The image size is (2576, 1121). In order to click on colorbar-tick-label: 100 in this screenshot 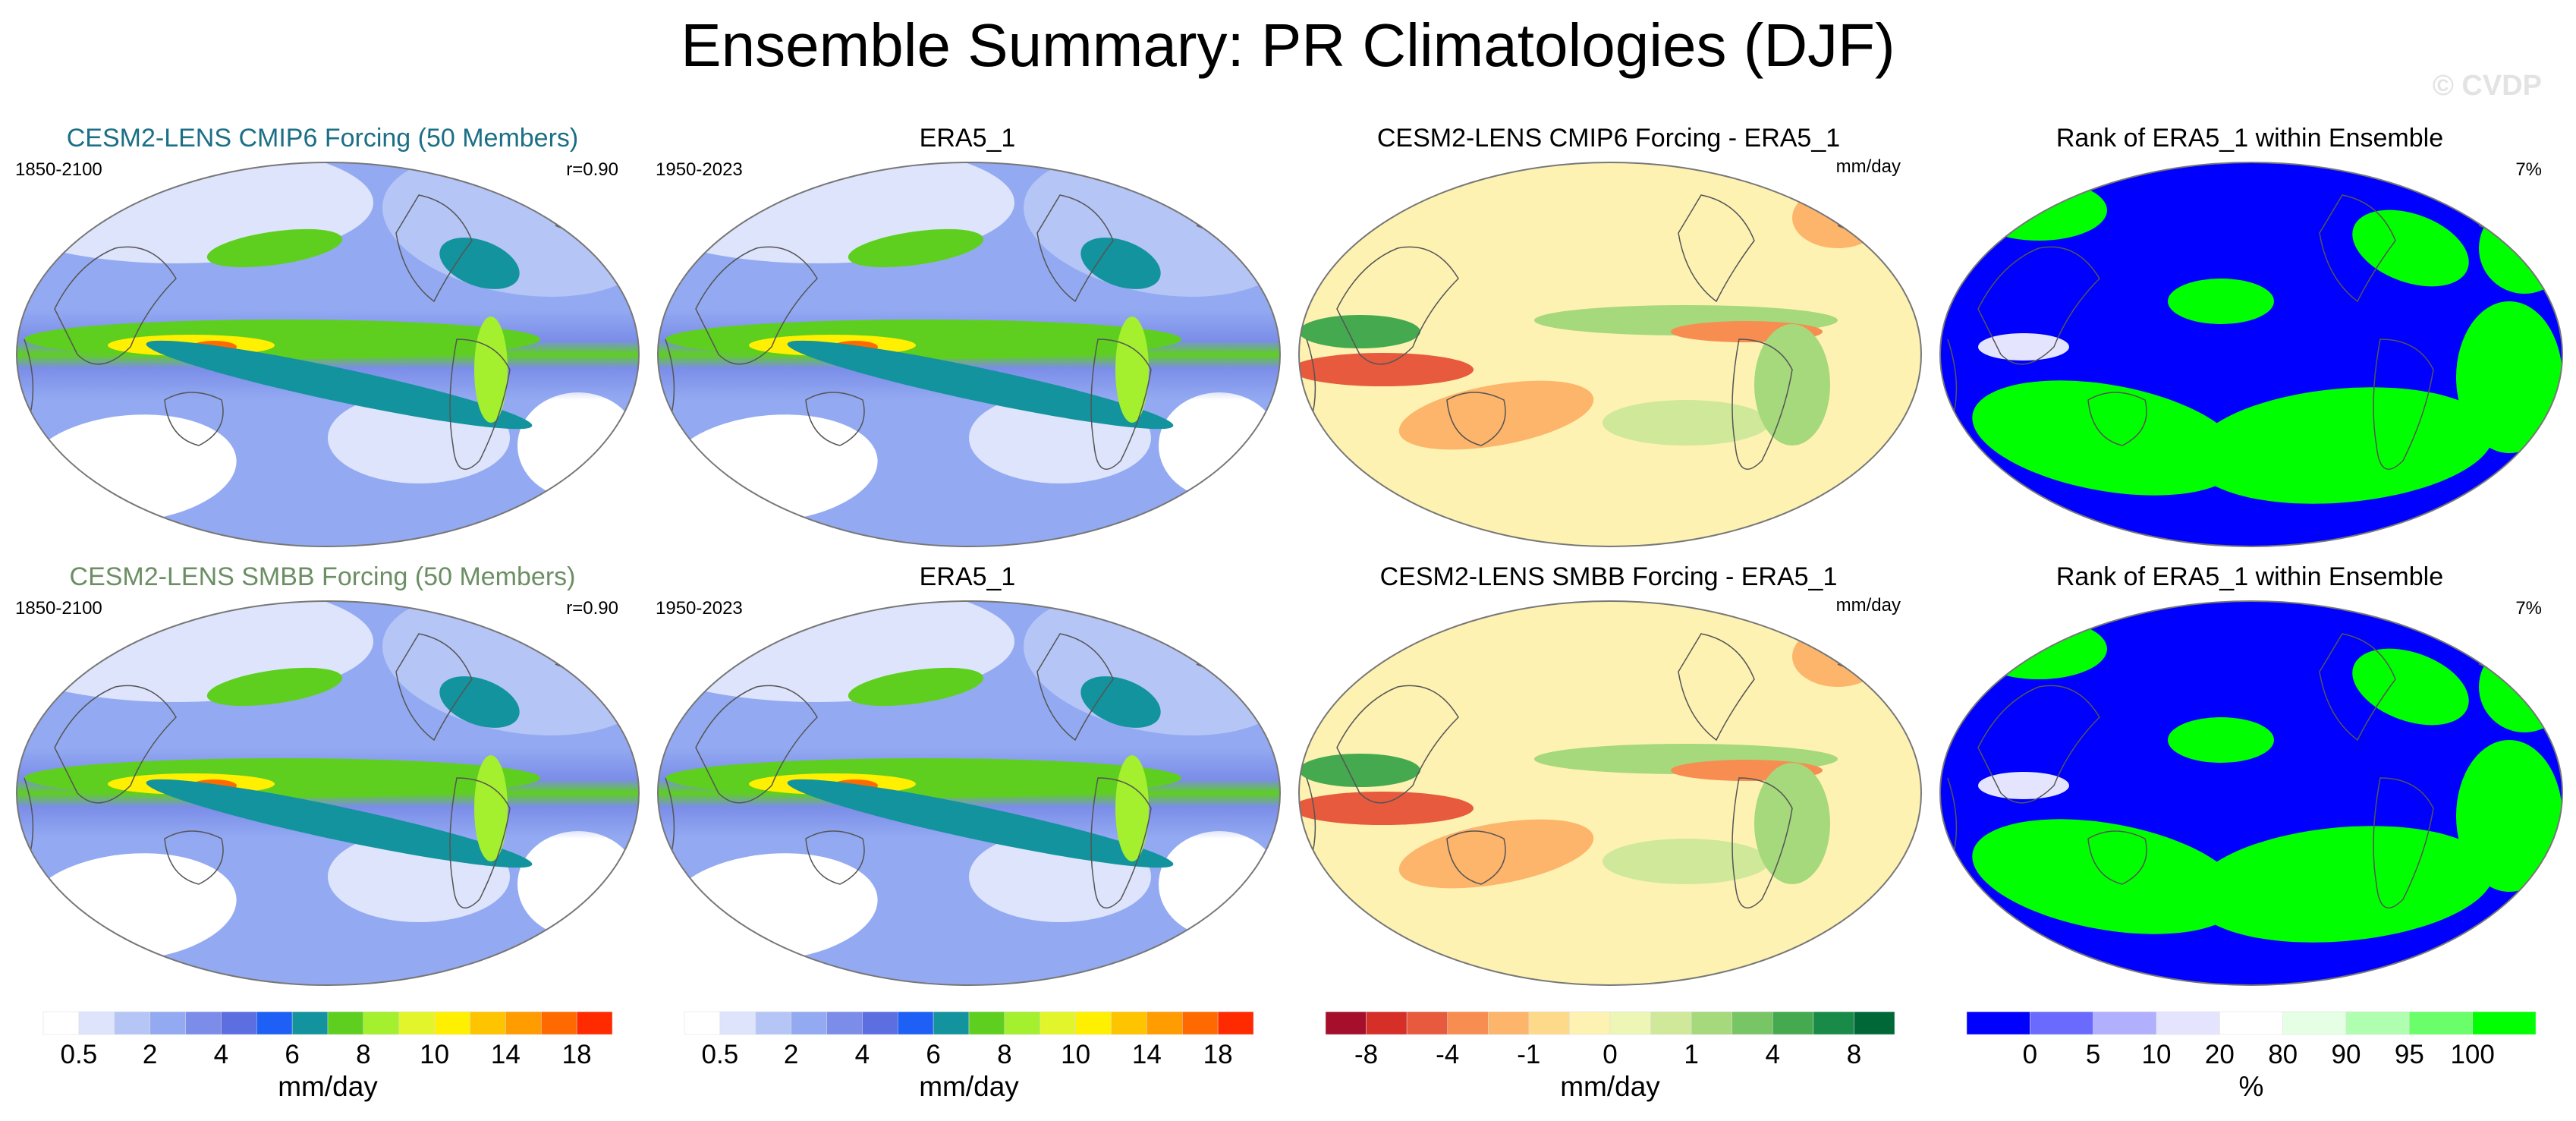, I will do `click(2472, 1054)`.